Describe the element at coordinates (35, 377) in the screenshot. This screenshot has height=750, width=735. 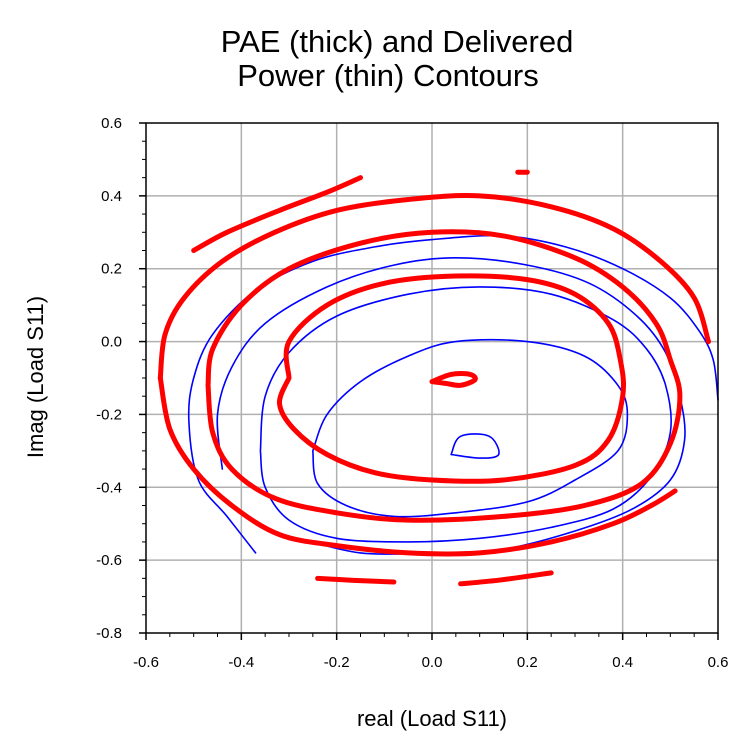
I see `y-axis-label: Imag (Load S11)` at that location.